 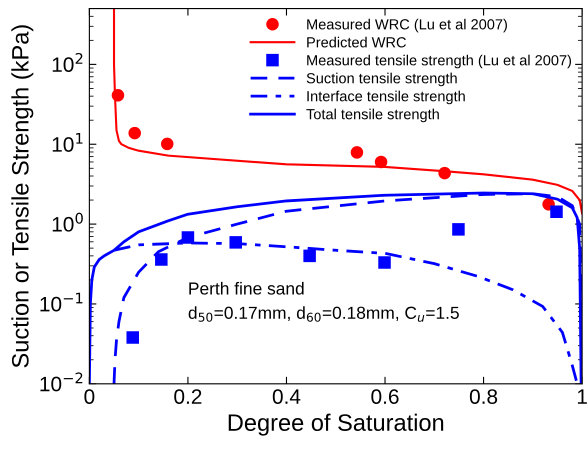 What do you see at coordinates (356, 42) in the screenshot?
I see `legend-label: Predicted WRC` at bounding box center [356, 42].